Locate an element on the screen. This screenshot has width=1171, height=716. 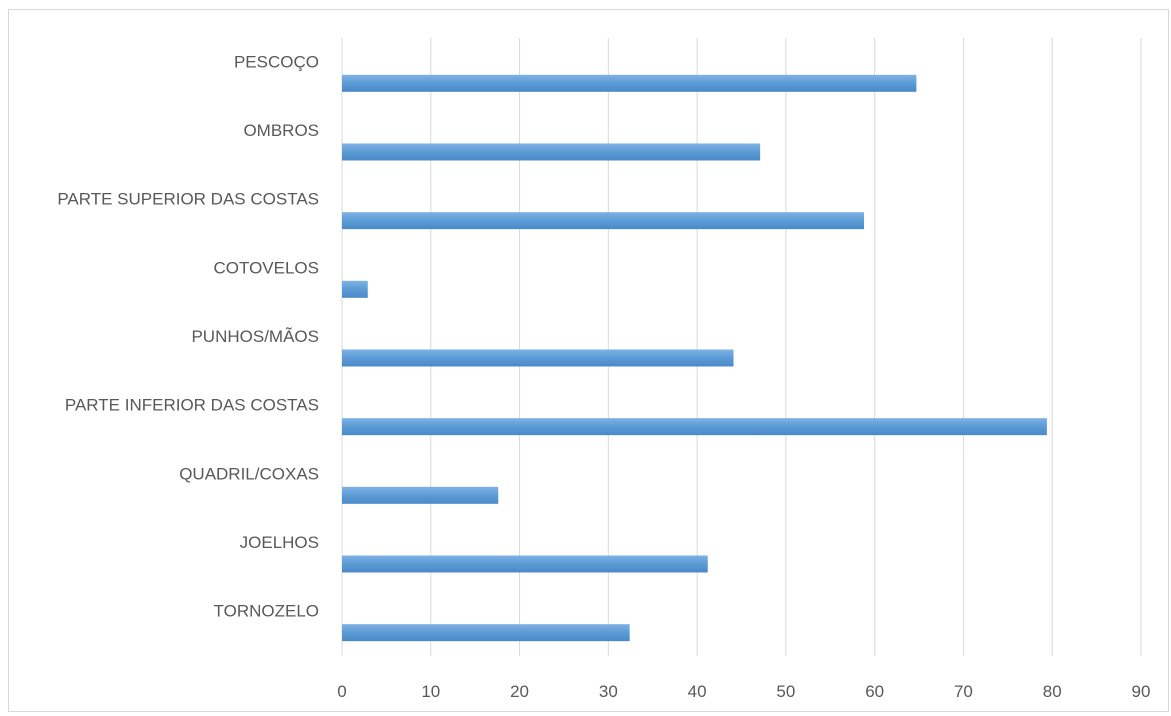
x-axis-ticks: 0 10 20 30 40 50 60 70 80 90 is located at coordinates (743, 691).